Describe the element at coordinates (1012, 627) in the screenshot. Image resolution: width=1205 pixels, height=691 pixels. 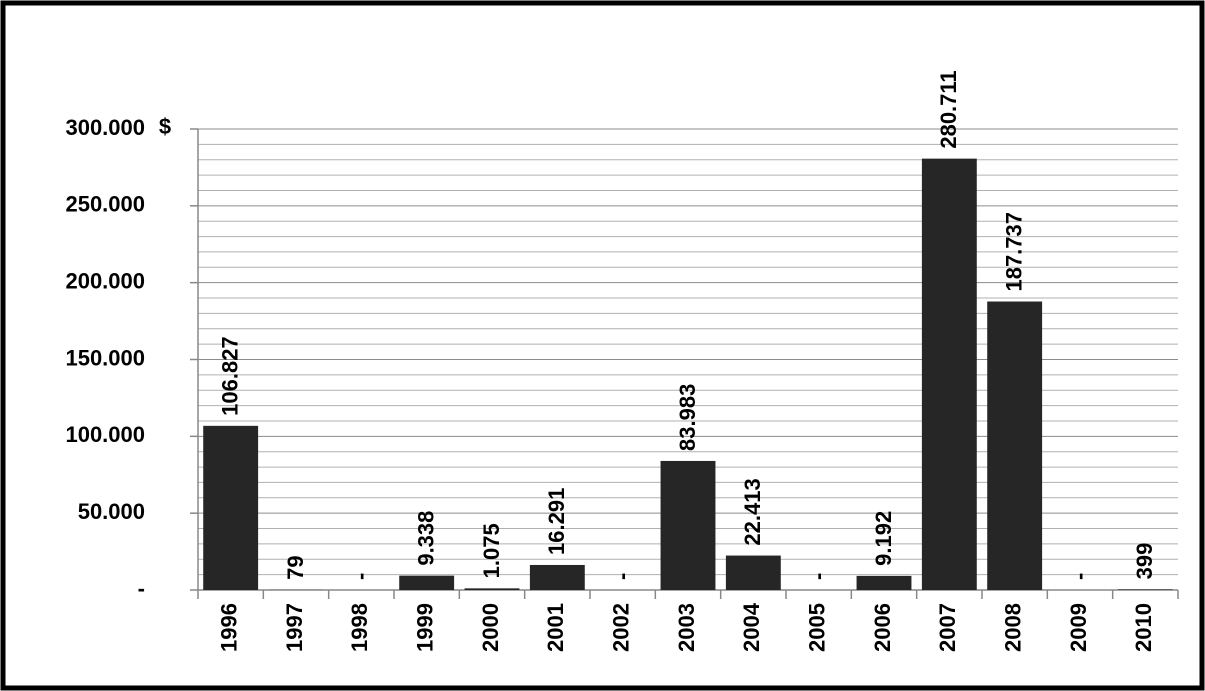
I see `x-tick-label: 2008` at that location.